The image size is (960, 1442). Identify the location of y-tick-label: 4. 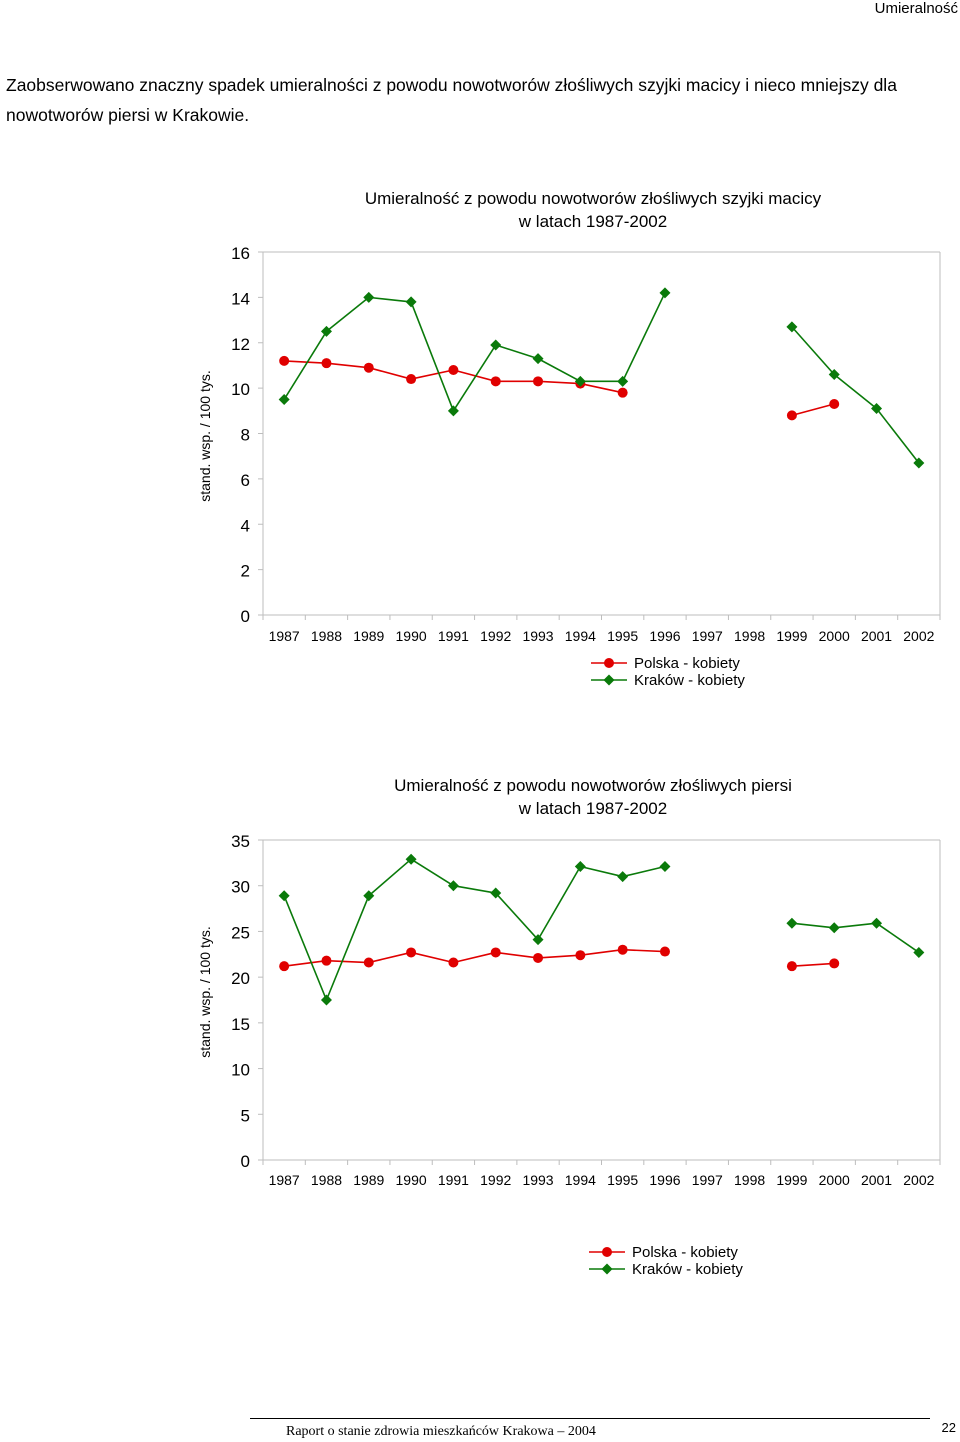
(245, 525).